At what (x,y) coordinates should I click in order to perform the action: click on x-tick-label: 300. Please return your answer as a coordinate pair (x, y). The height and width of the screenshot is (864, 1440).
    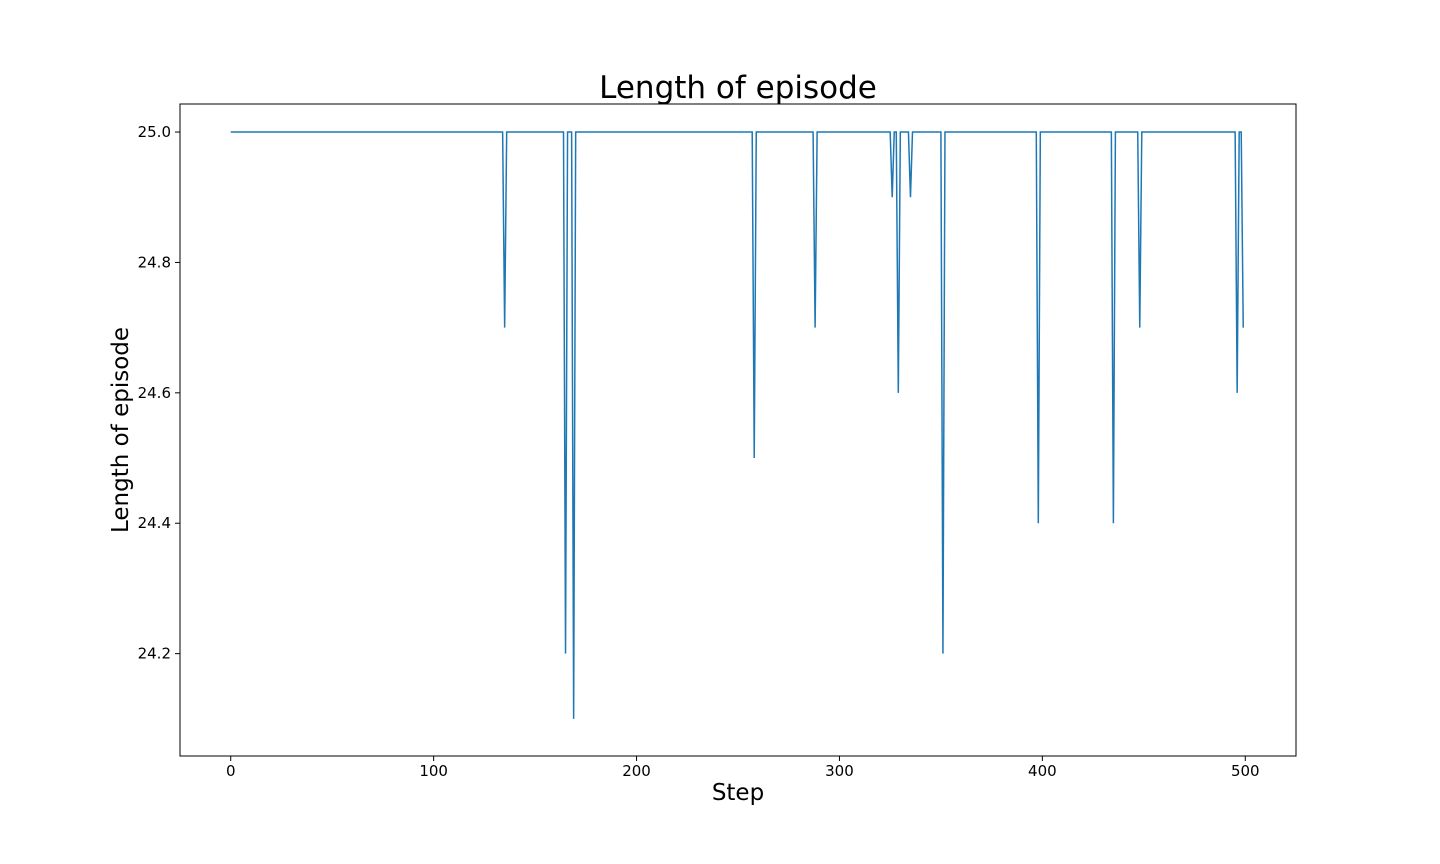
    Looking at the image, I should click on (839, 771).